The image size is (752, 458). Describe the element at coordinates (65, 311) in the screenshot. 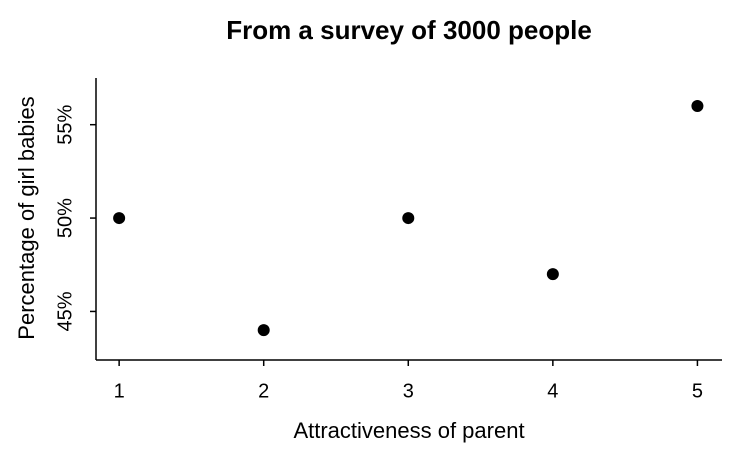

I see `y-tick-label: 45%` at that location.